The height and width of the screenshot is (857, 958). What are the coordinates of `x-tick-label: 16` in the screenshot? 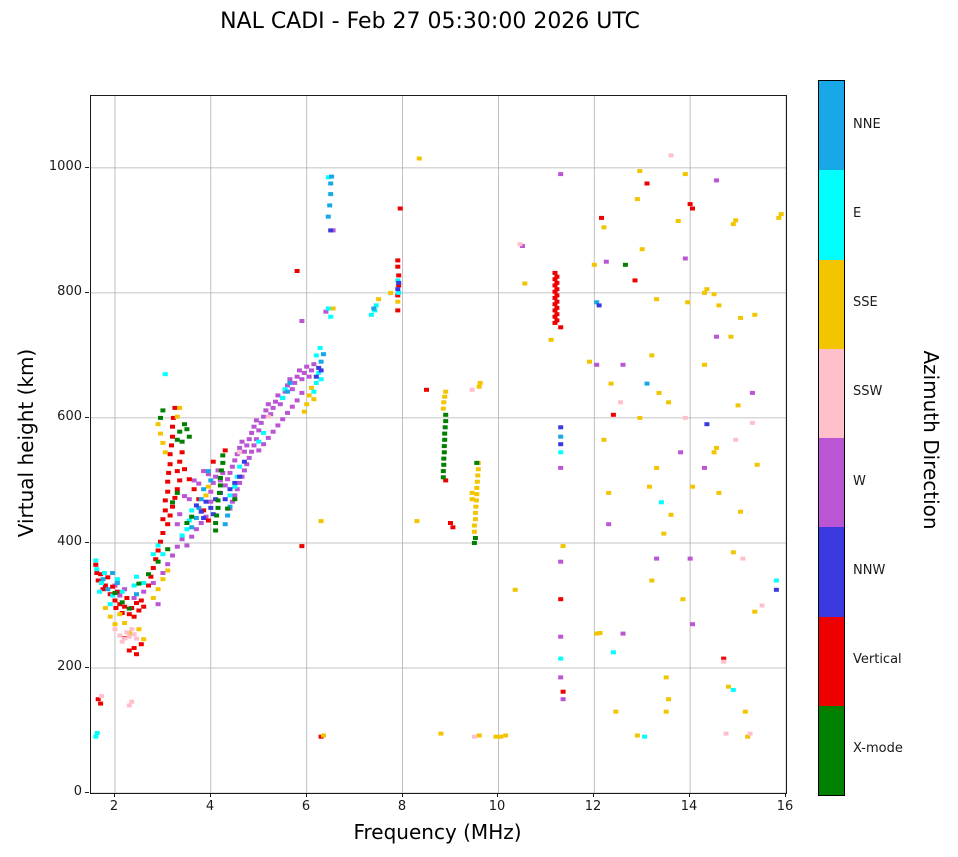 It's located at (785, 806).